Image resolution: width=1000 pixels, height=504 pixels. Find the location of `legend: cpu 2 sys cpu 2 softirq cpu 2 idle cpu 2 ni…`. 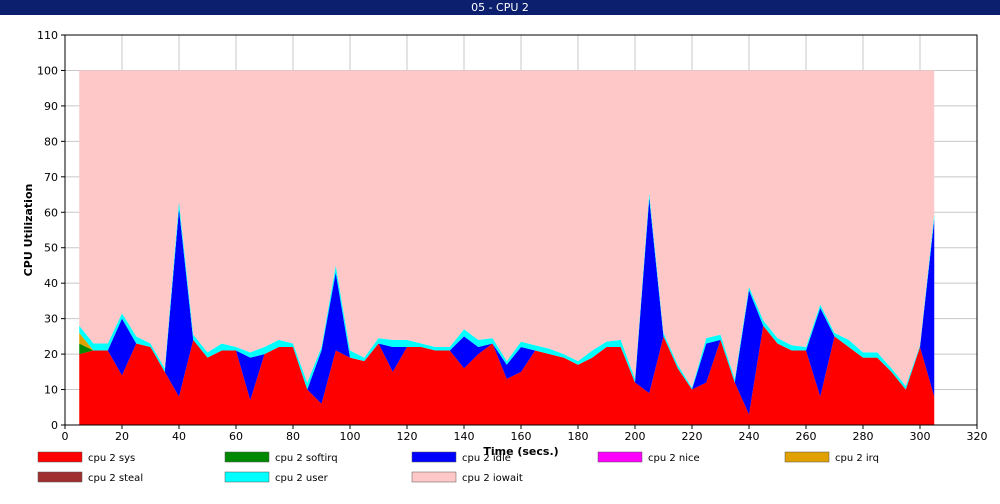

legend: cpu 2 sys cpu 2 softirq cpu 2 idle cpu 2 ni… is located at coordinates (458, 467).